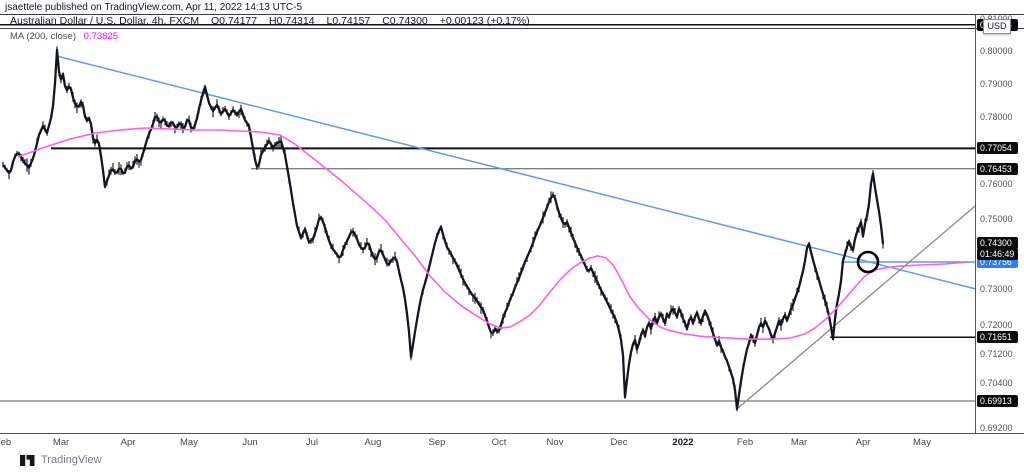 Image resolution: width=1024 pixels, height=473 pixels. I want to click on tradingview-logo-icon, so click(27, 460).